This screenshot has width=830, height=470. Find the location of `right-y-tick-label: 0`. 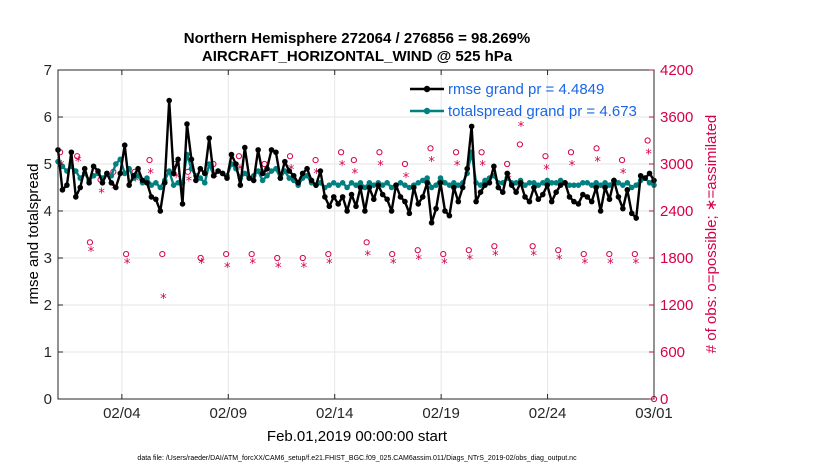

right-y-tick-label: 0 is located at coordinates (664, 399).